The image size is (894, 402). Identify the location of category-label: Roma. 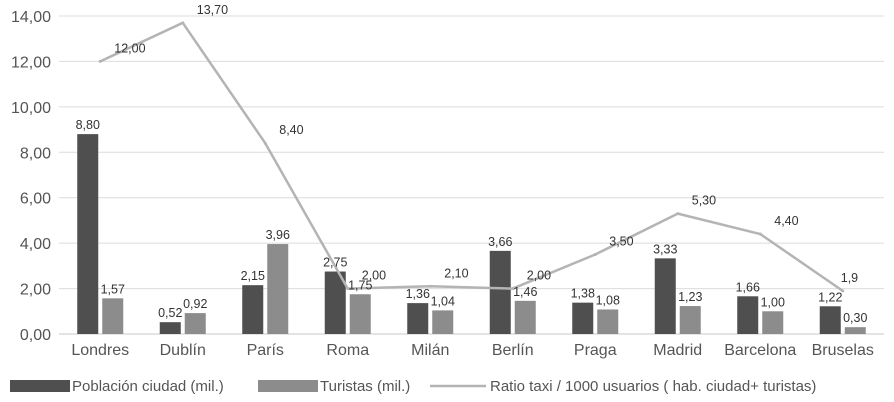
(347, 350).